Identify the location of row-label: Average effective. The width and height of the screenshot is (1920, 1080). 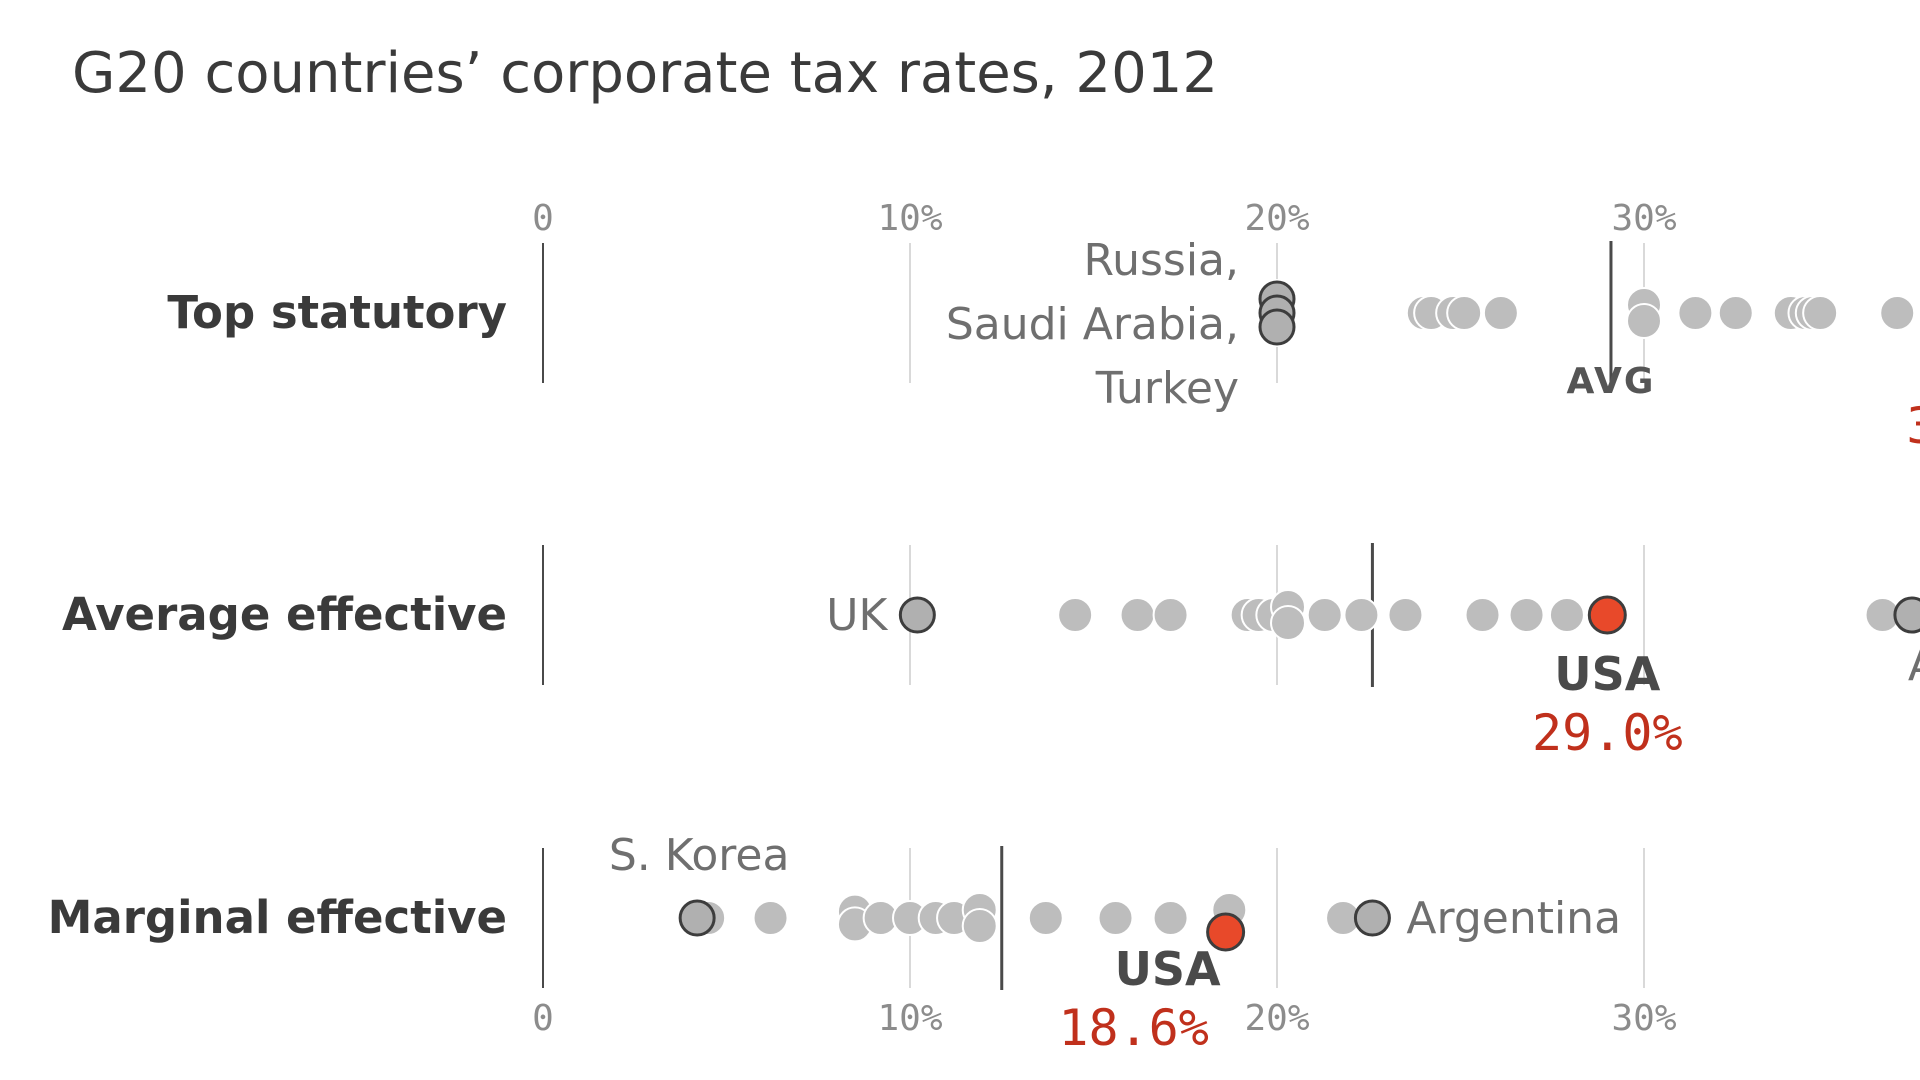
(284, 614).